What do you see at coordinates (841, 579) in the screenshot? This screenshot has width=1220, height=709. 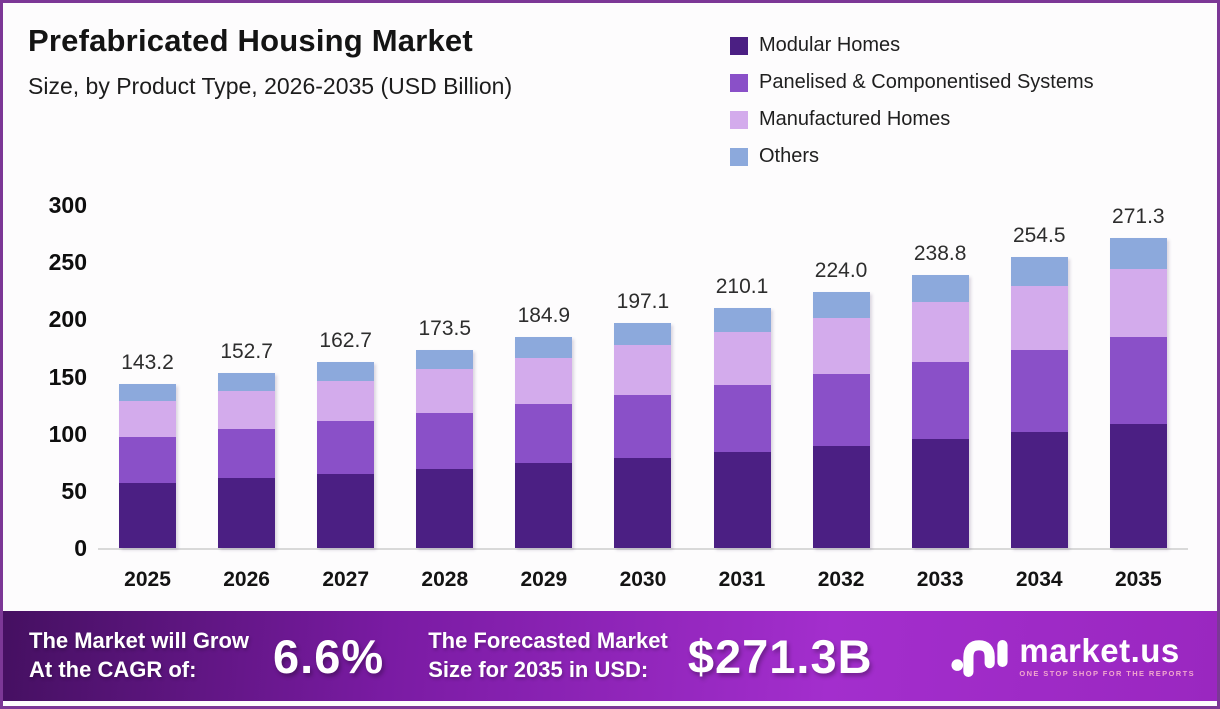 I see `x-tick-label: 2032` at bounding box center [841, 579].